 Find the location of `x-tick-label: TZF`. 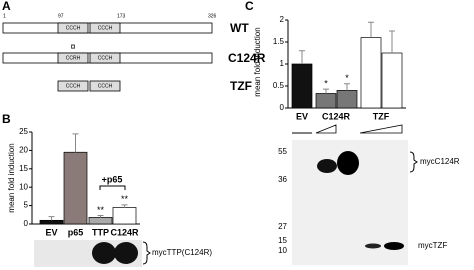

x-tick-label: TZF is located at coordinates (381, 116).